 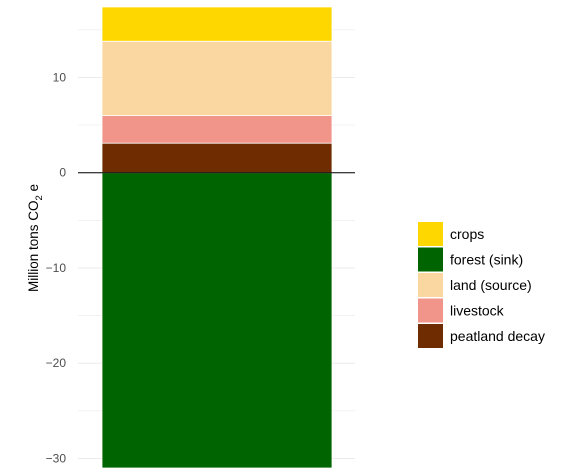 What do you see at coordinates (56, 458) in the screenshot?
I see `y-tick-label: −30` at bounding box center [56, 458].